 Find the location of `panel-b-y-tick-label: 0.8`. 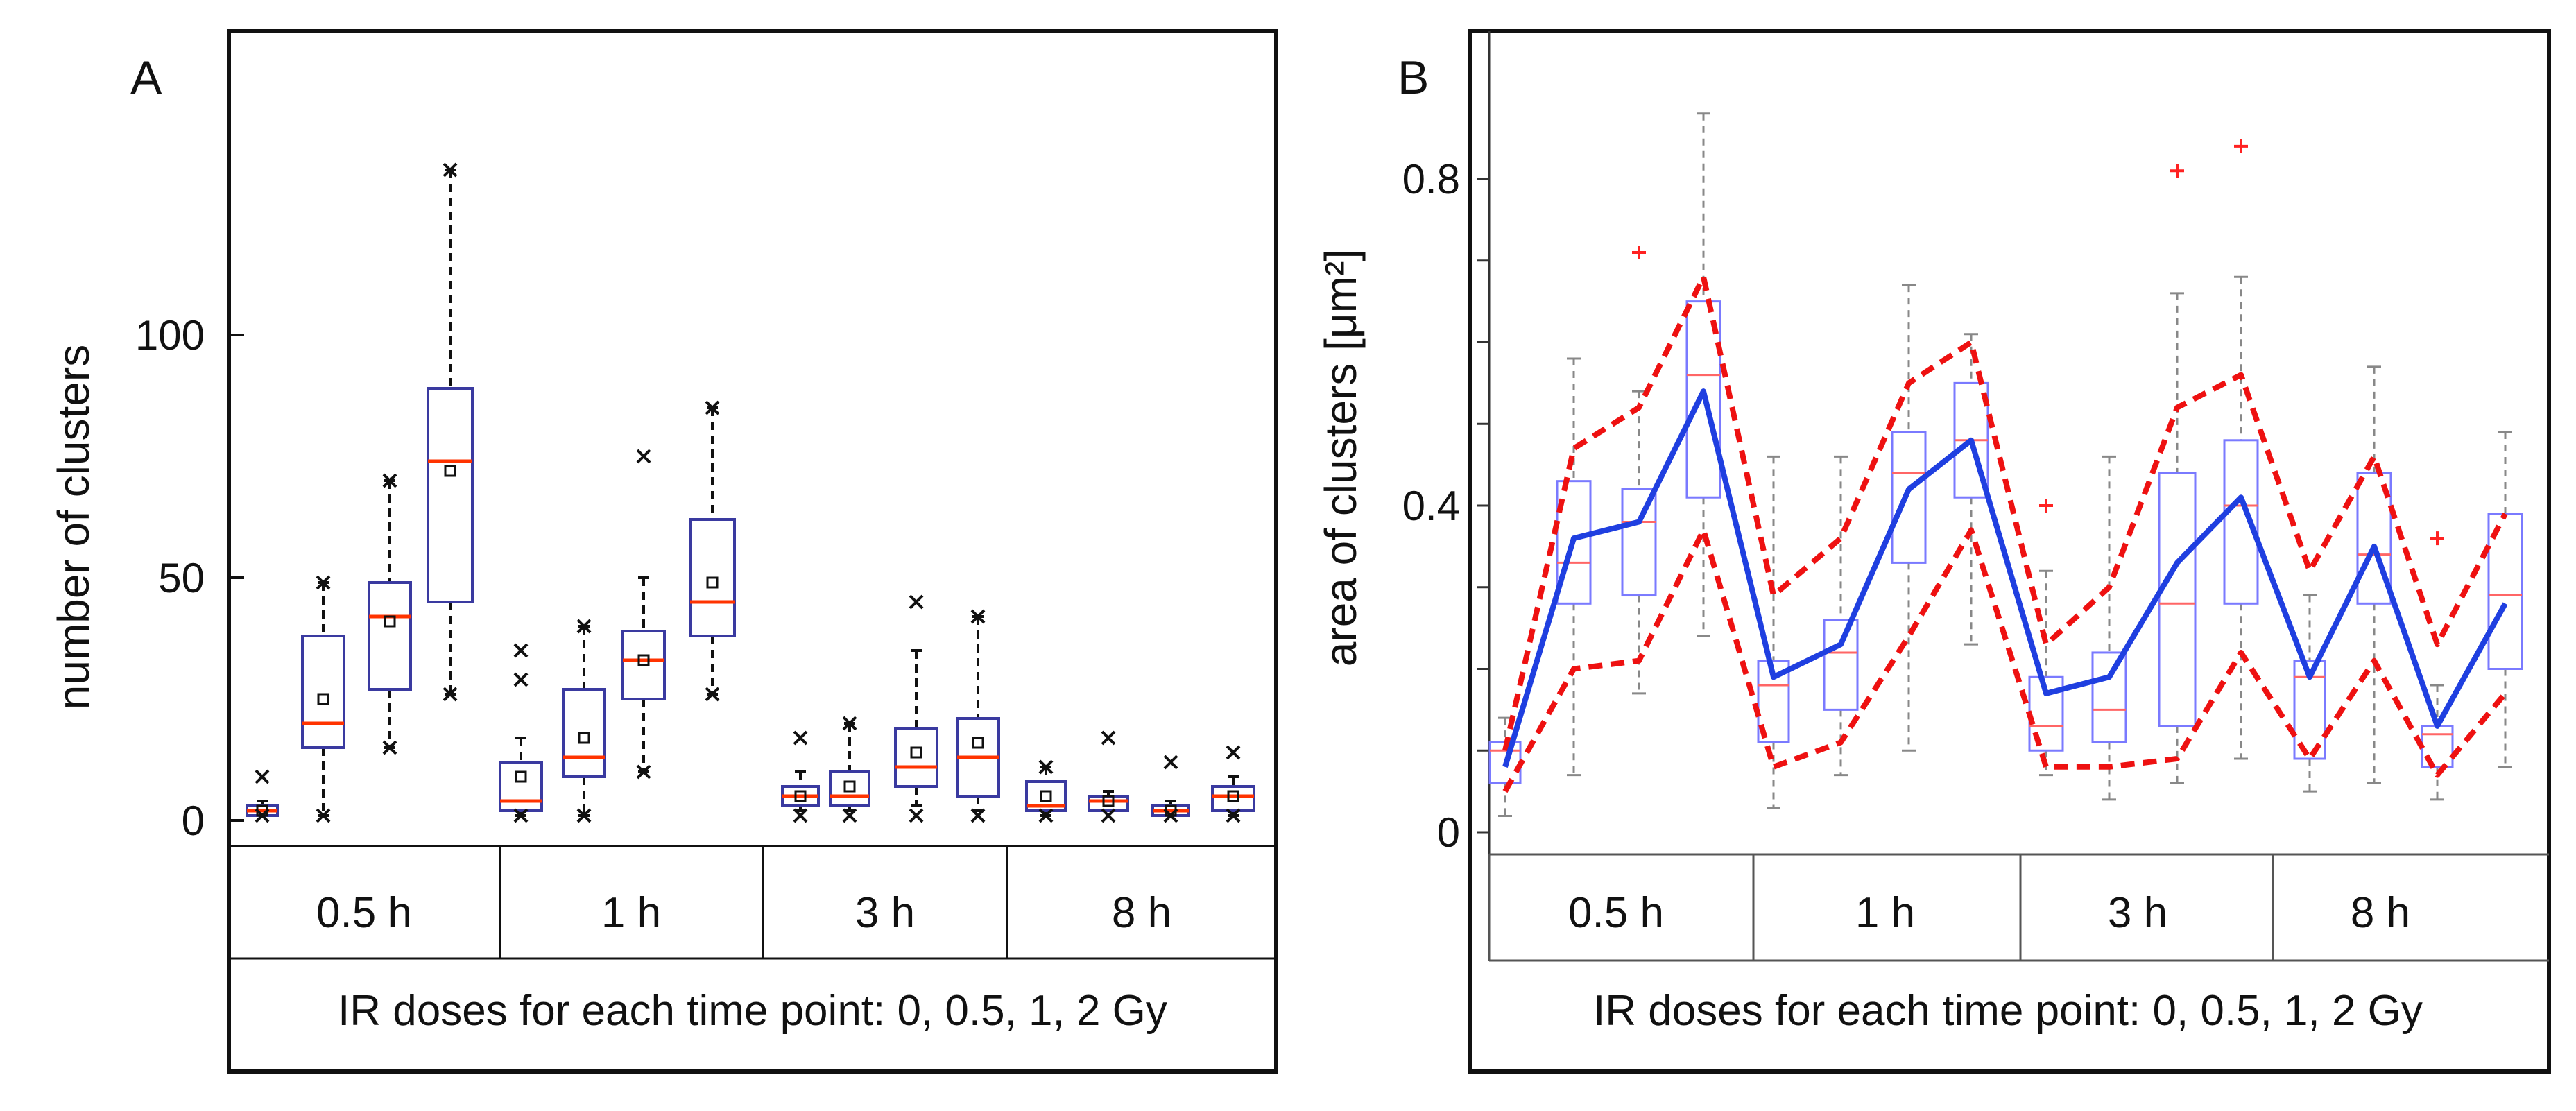

panel-b-y-tick-label: 0.8 is located at coordinates (1431, 179).